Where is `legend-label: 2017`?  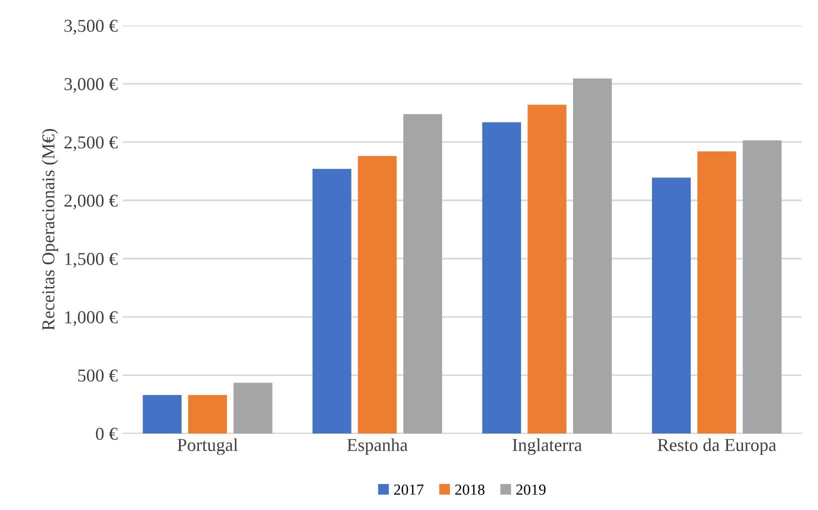 legend-label: 2017 is located at coordinates (409, 489).